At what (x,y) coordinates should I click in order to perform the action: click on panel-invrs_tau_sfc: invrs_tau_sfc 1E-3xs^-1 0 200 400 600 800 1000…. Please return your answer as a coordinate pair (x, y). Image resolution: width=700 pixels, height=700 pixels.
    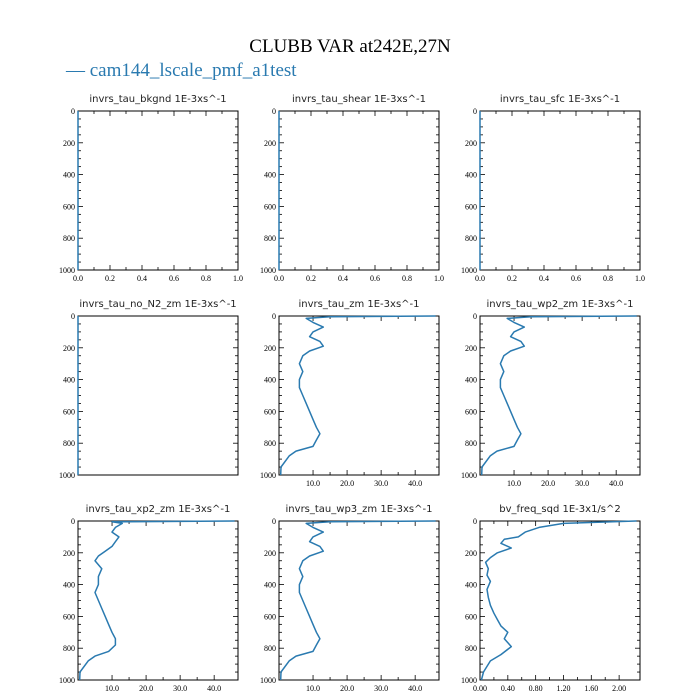
    Looking at the image, I should click on (553, 188).